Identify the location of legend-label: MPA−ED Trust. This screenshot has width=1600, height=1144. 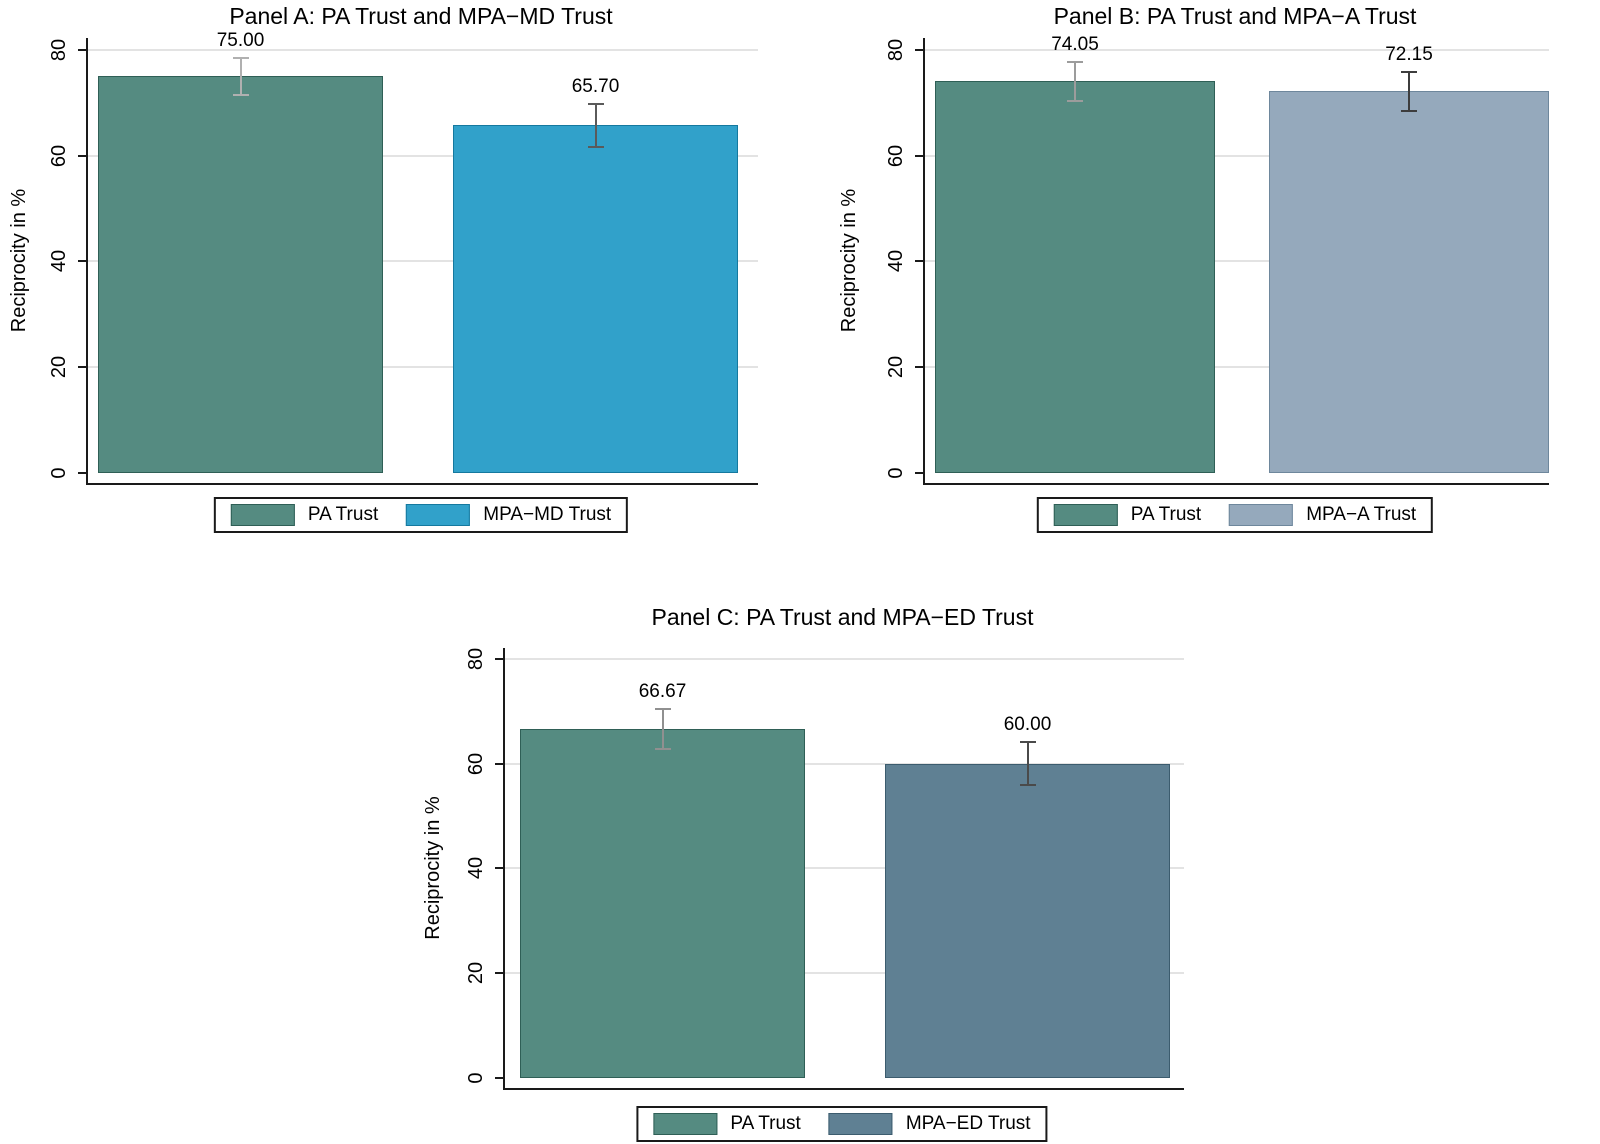
(968, 1123).